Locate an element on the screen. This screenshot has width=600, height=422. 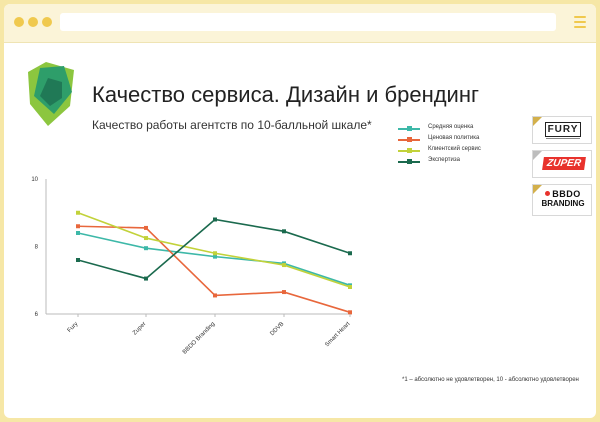
browser-toolbar is located at coordinates (300, 23).